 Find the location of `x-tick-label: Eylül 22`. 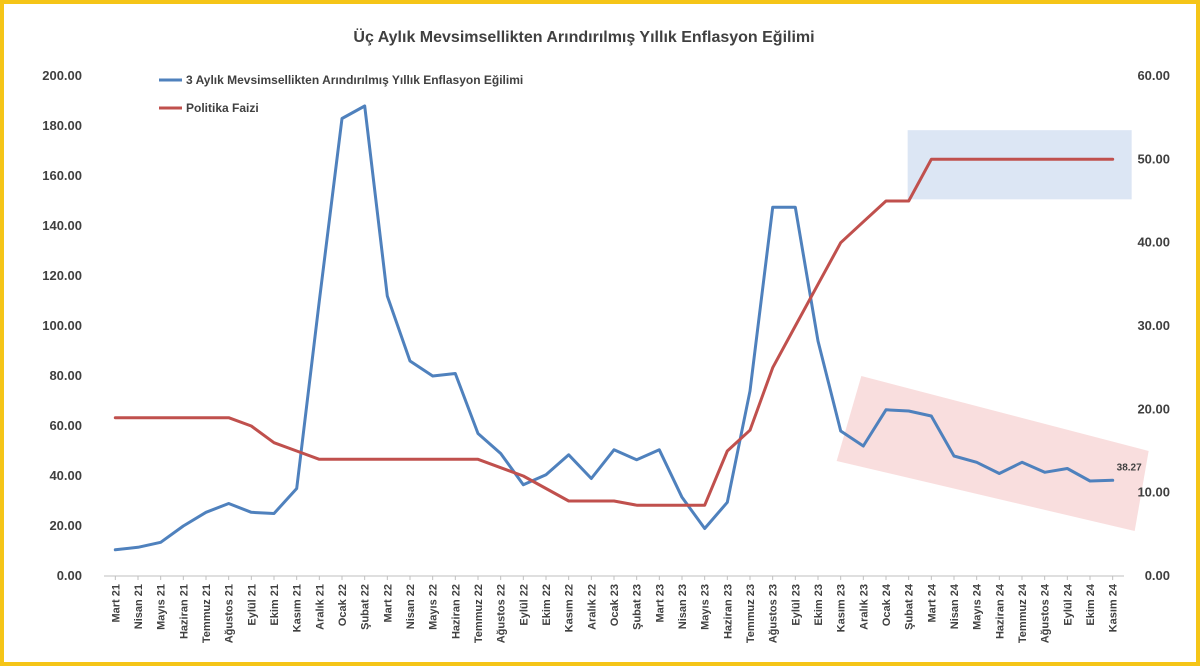

x-tick-label: Eylül 22 is located at coordinates (524, 605).